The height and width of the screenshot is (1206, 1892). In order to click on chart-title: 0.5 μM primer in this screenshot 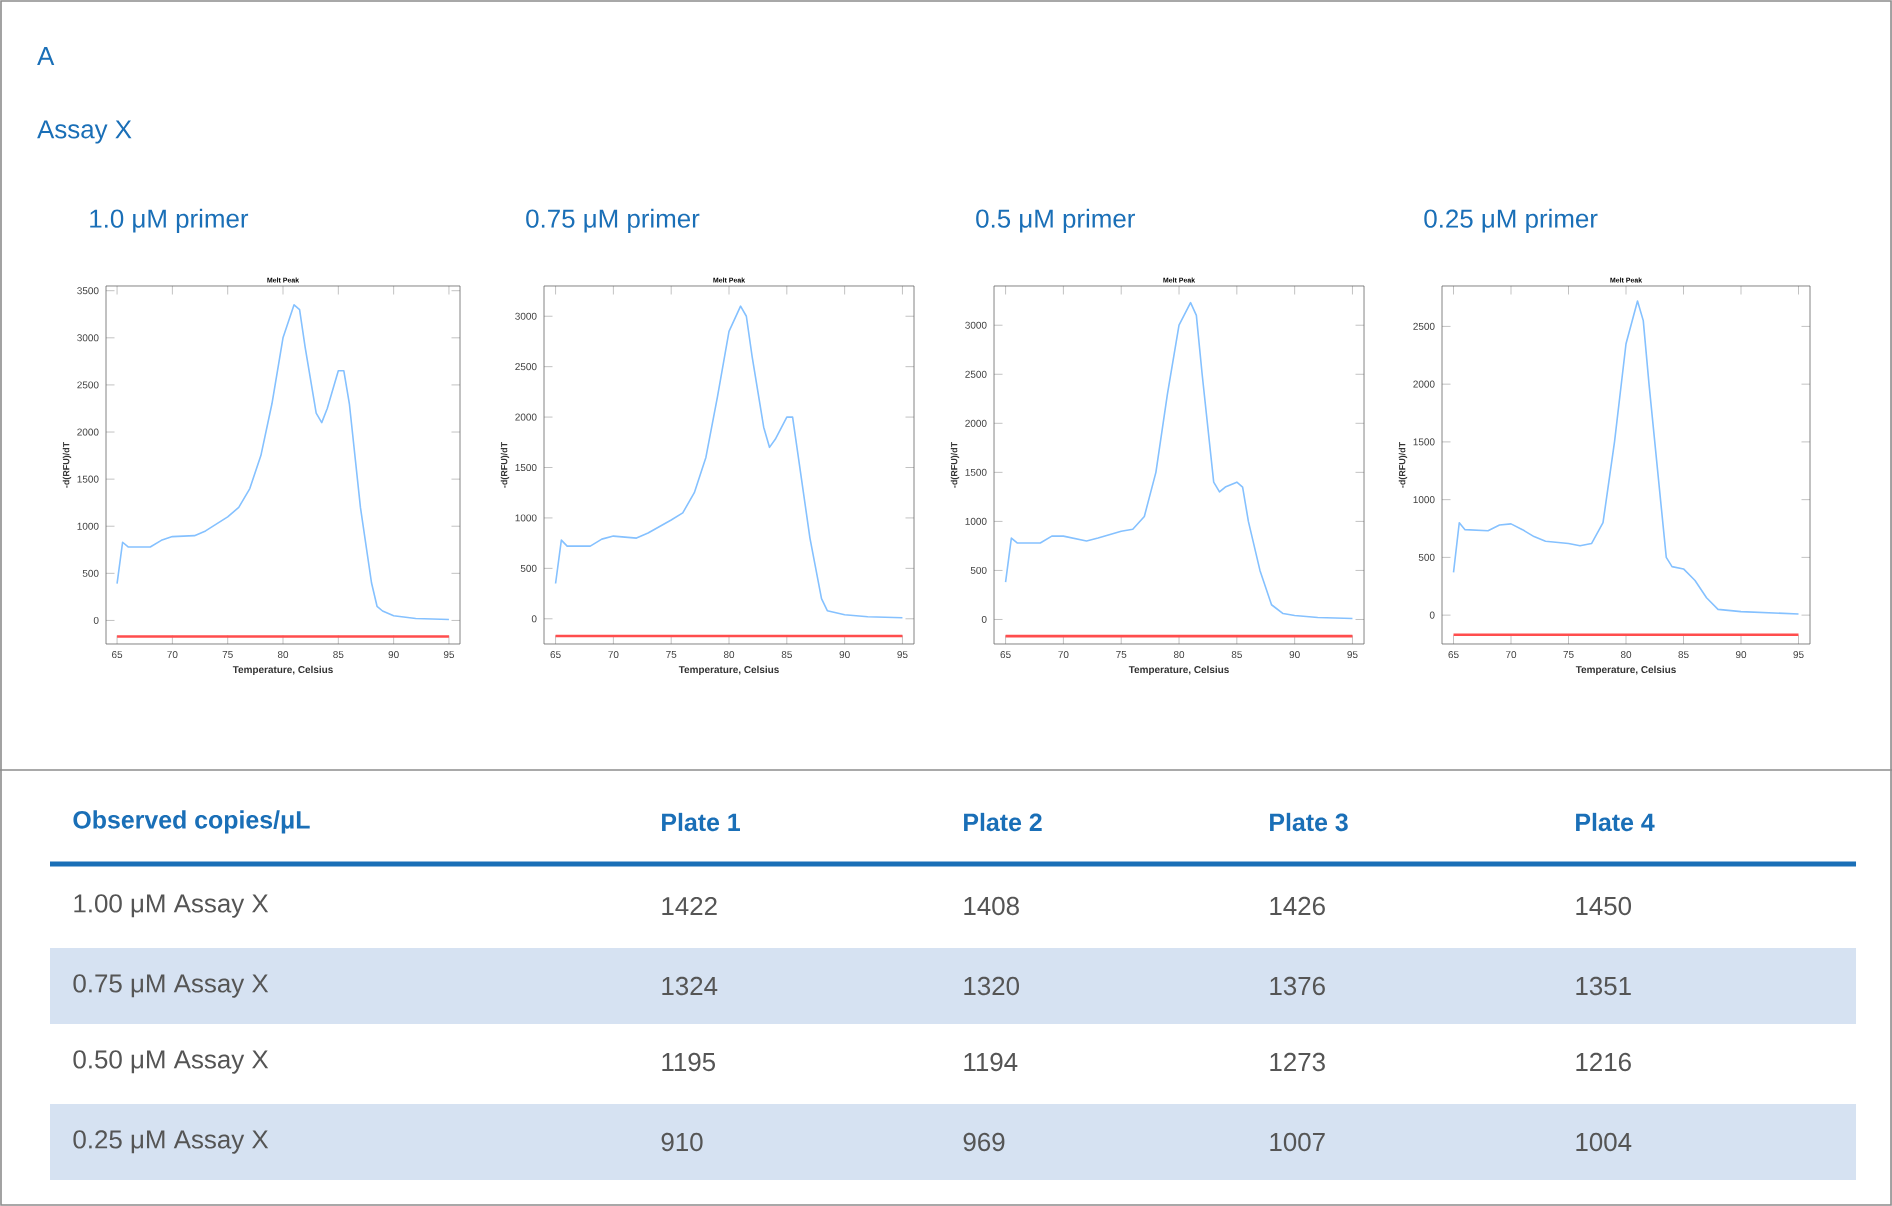, I will do `click(1055, 220)`.